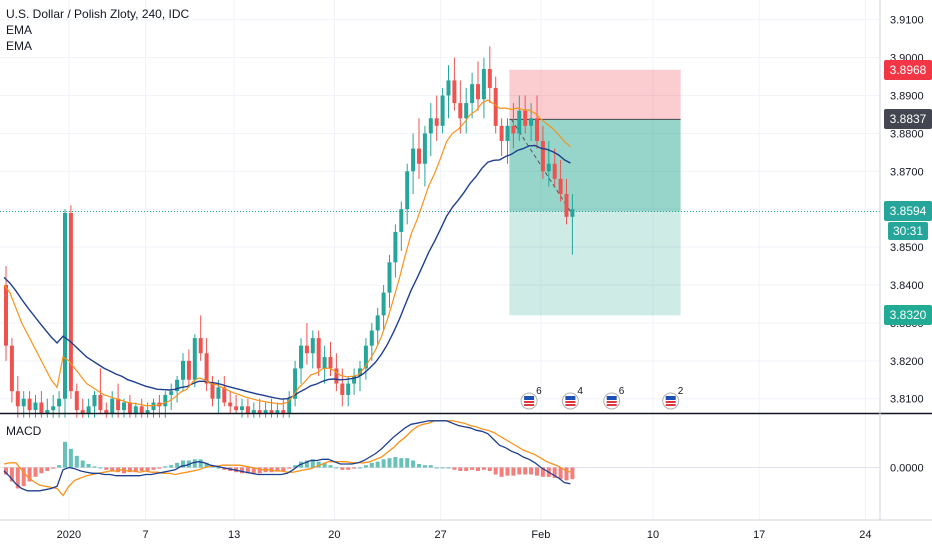 The height and width of the screenshot is (550, 932). Describe the element at coordinates (146, 535) in the screenshot. I see `time-tick-label: 7` at that location.